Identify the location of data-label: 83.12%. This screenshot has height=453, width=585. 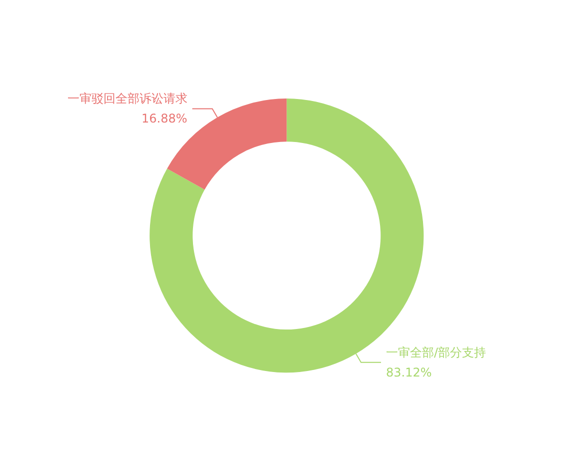
(409, 372).